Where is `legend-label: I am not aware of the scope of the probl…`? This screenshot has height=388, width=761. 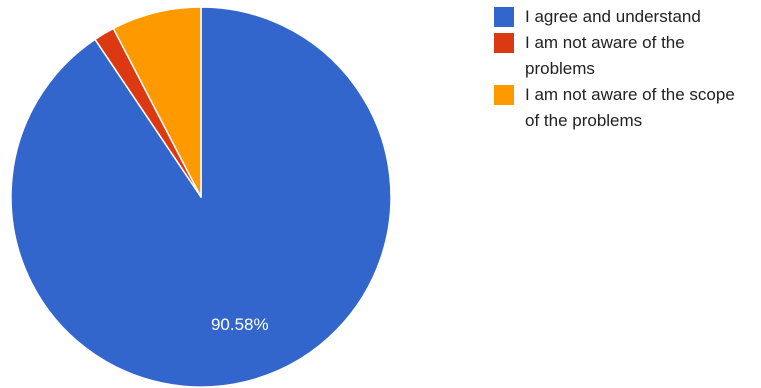 legend-label: I am not aware of the scope of the probl… is located at coordinates (630, 107).